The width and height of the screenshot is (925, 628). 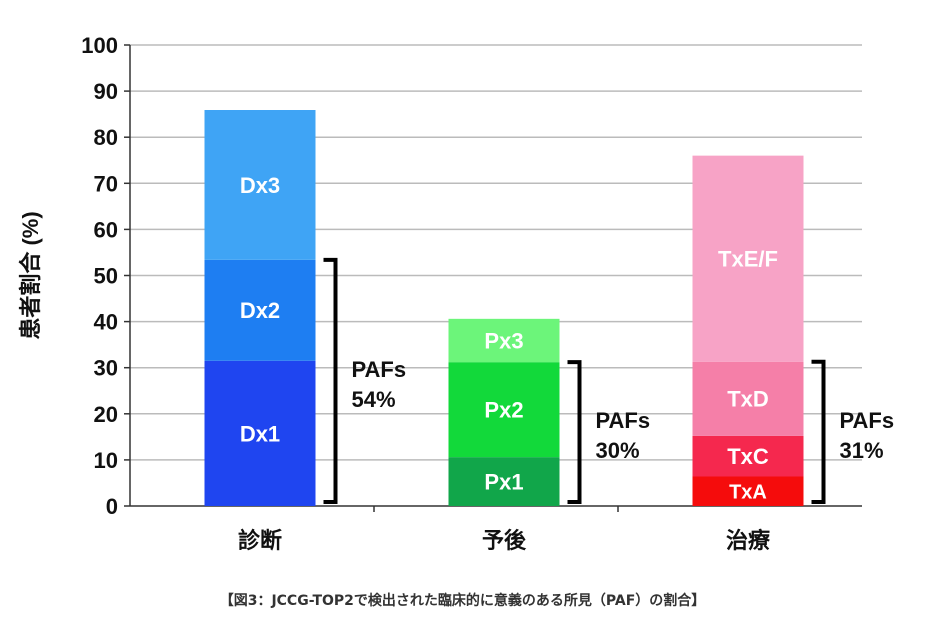 I want to click on segment-label: Dx1, so click(x=260, y=433).